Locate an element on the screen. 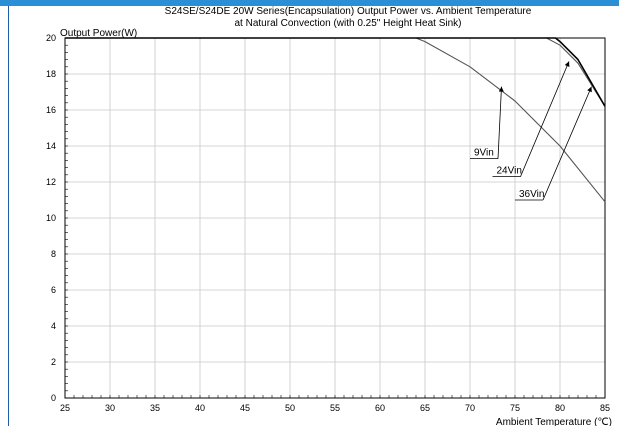 The height and width of the screenshot is (426, 619). y-tick-label: 0 is located at coordinates (53, 398).